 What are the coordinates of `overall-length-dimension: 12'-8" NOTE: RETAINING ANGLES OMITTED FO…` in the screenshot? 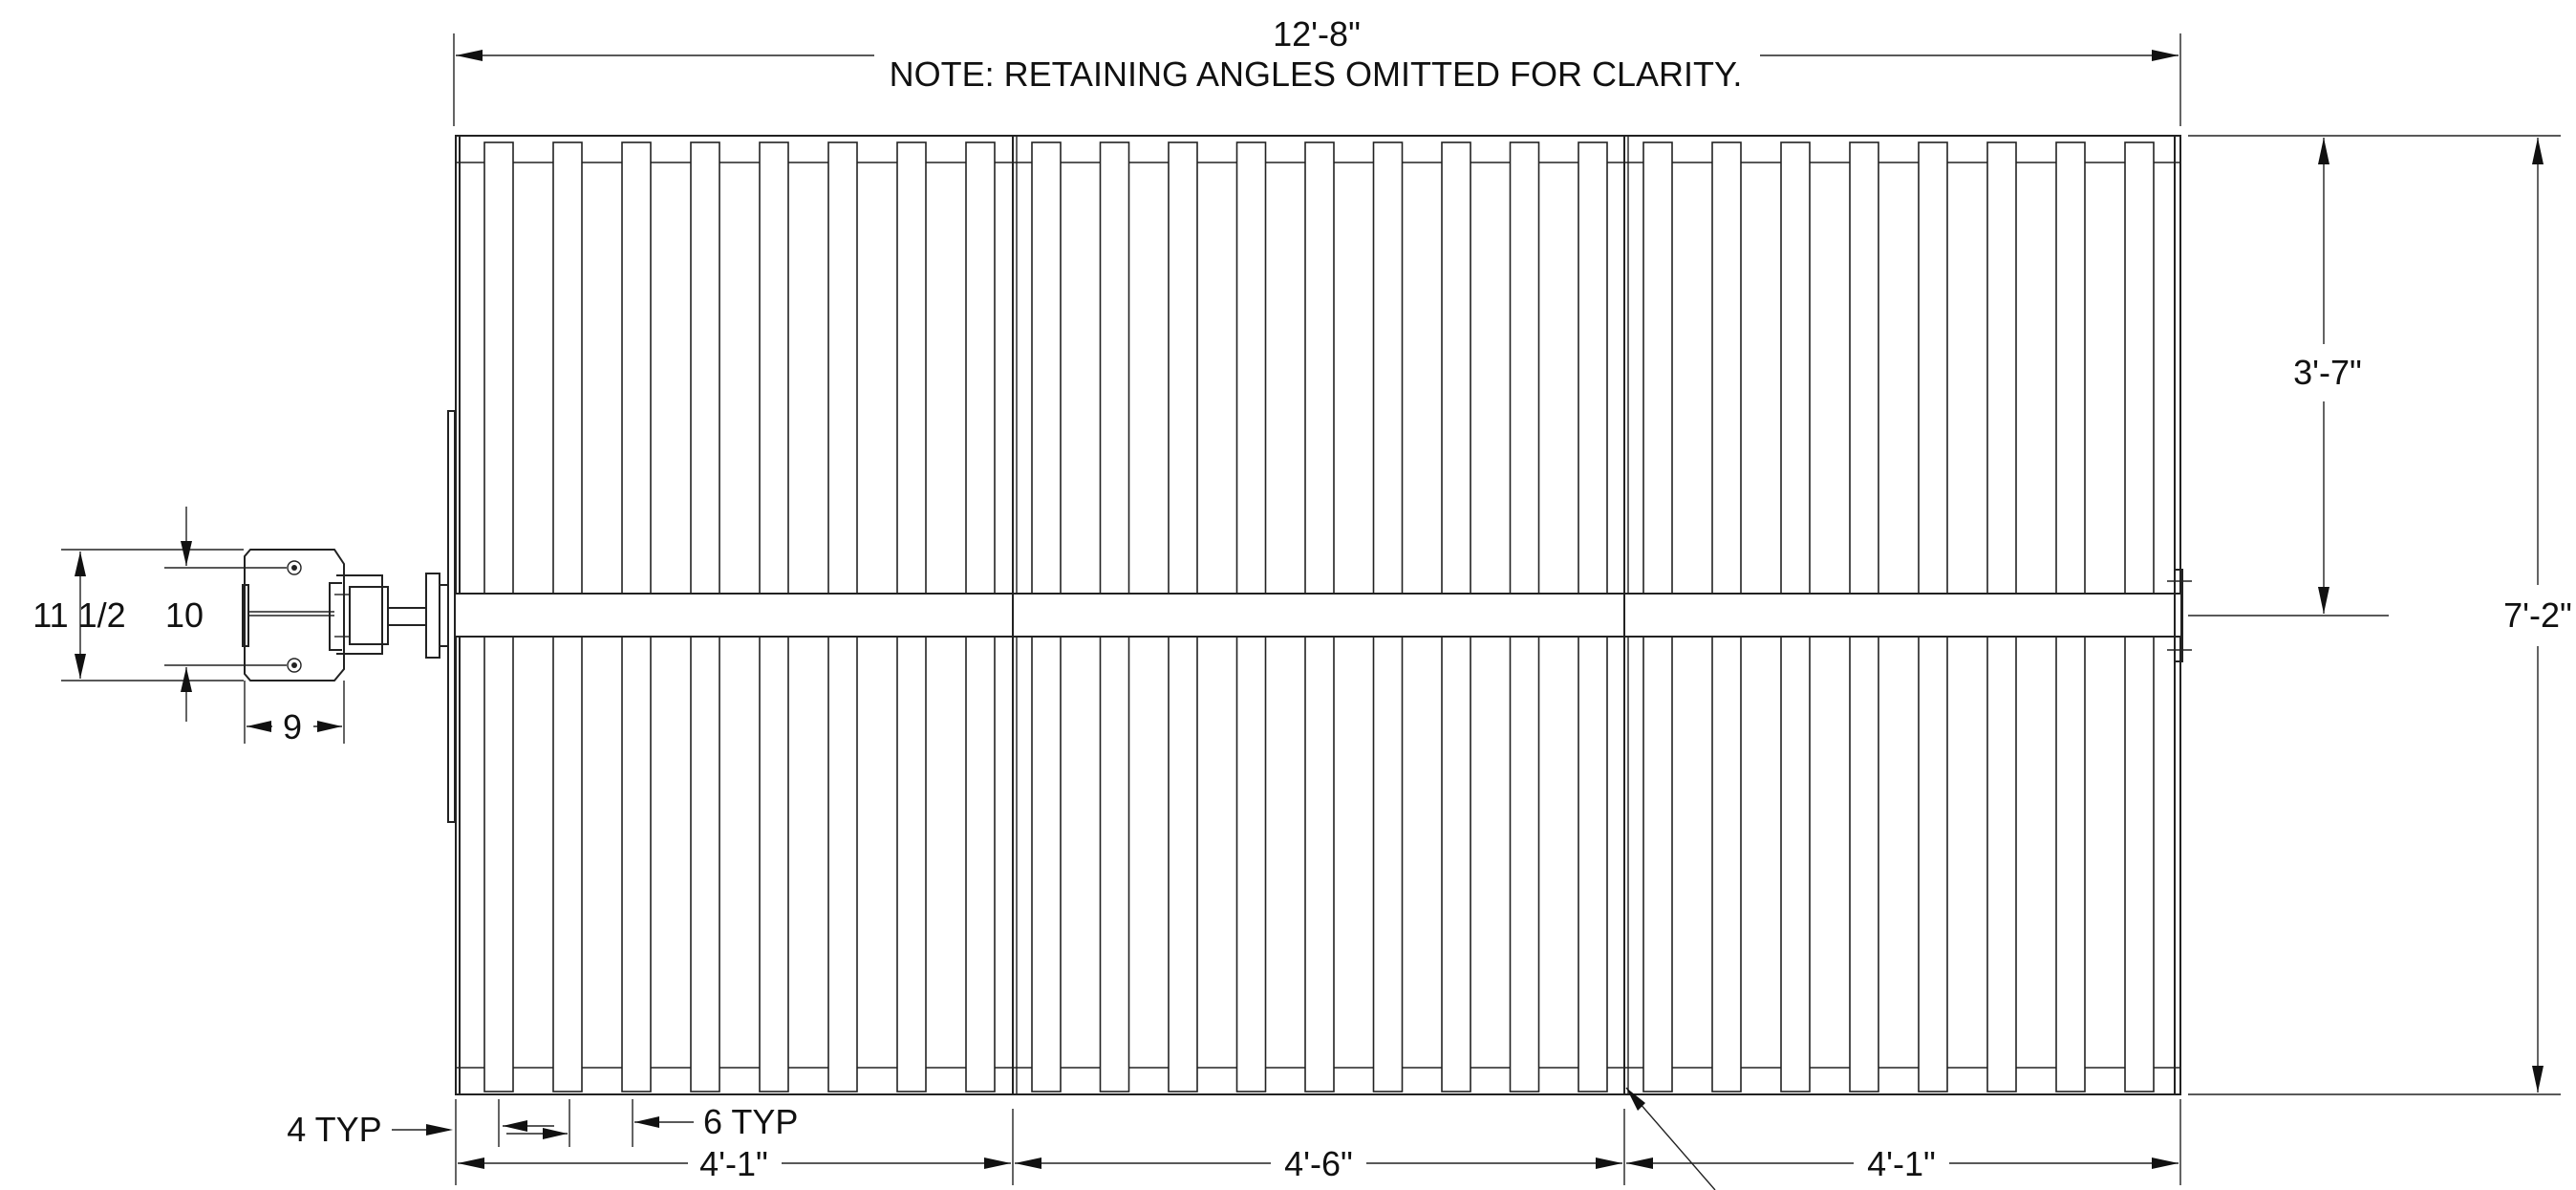 It's located at (1317, 70).